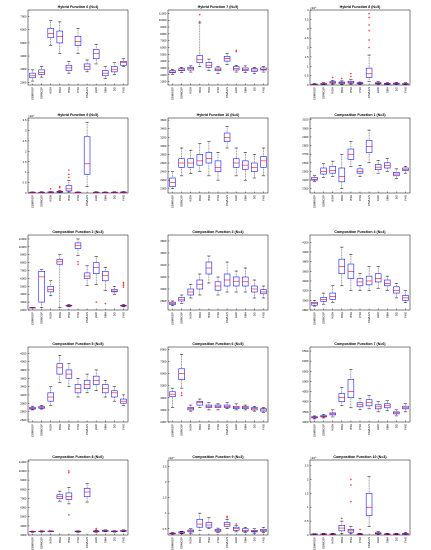 The image size is (431, 550). Describe the element at coordinates (396, 538) in the screenshot. I see `x-tick-label: DO` at that location.